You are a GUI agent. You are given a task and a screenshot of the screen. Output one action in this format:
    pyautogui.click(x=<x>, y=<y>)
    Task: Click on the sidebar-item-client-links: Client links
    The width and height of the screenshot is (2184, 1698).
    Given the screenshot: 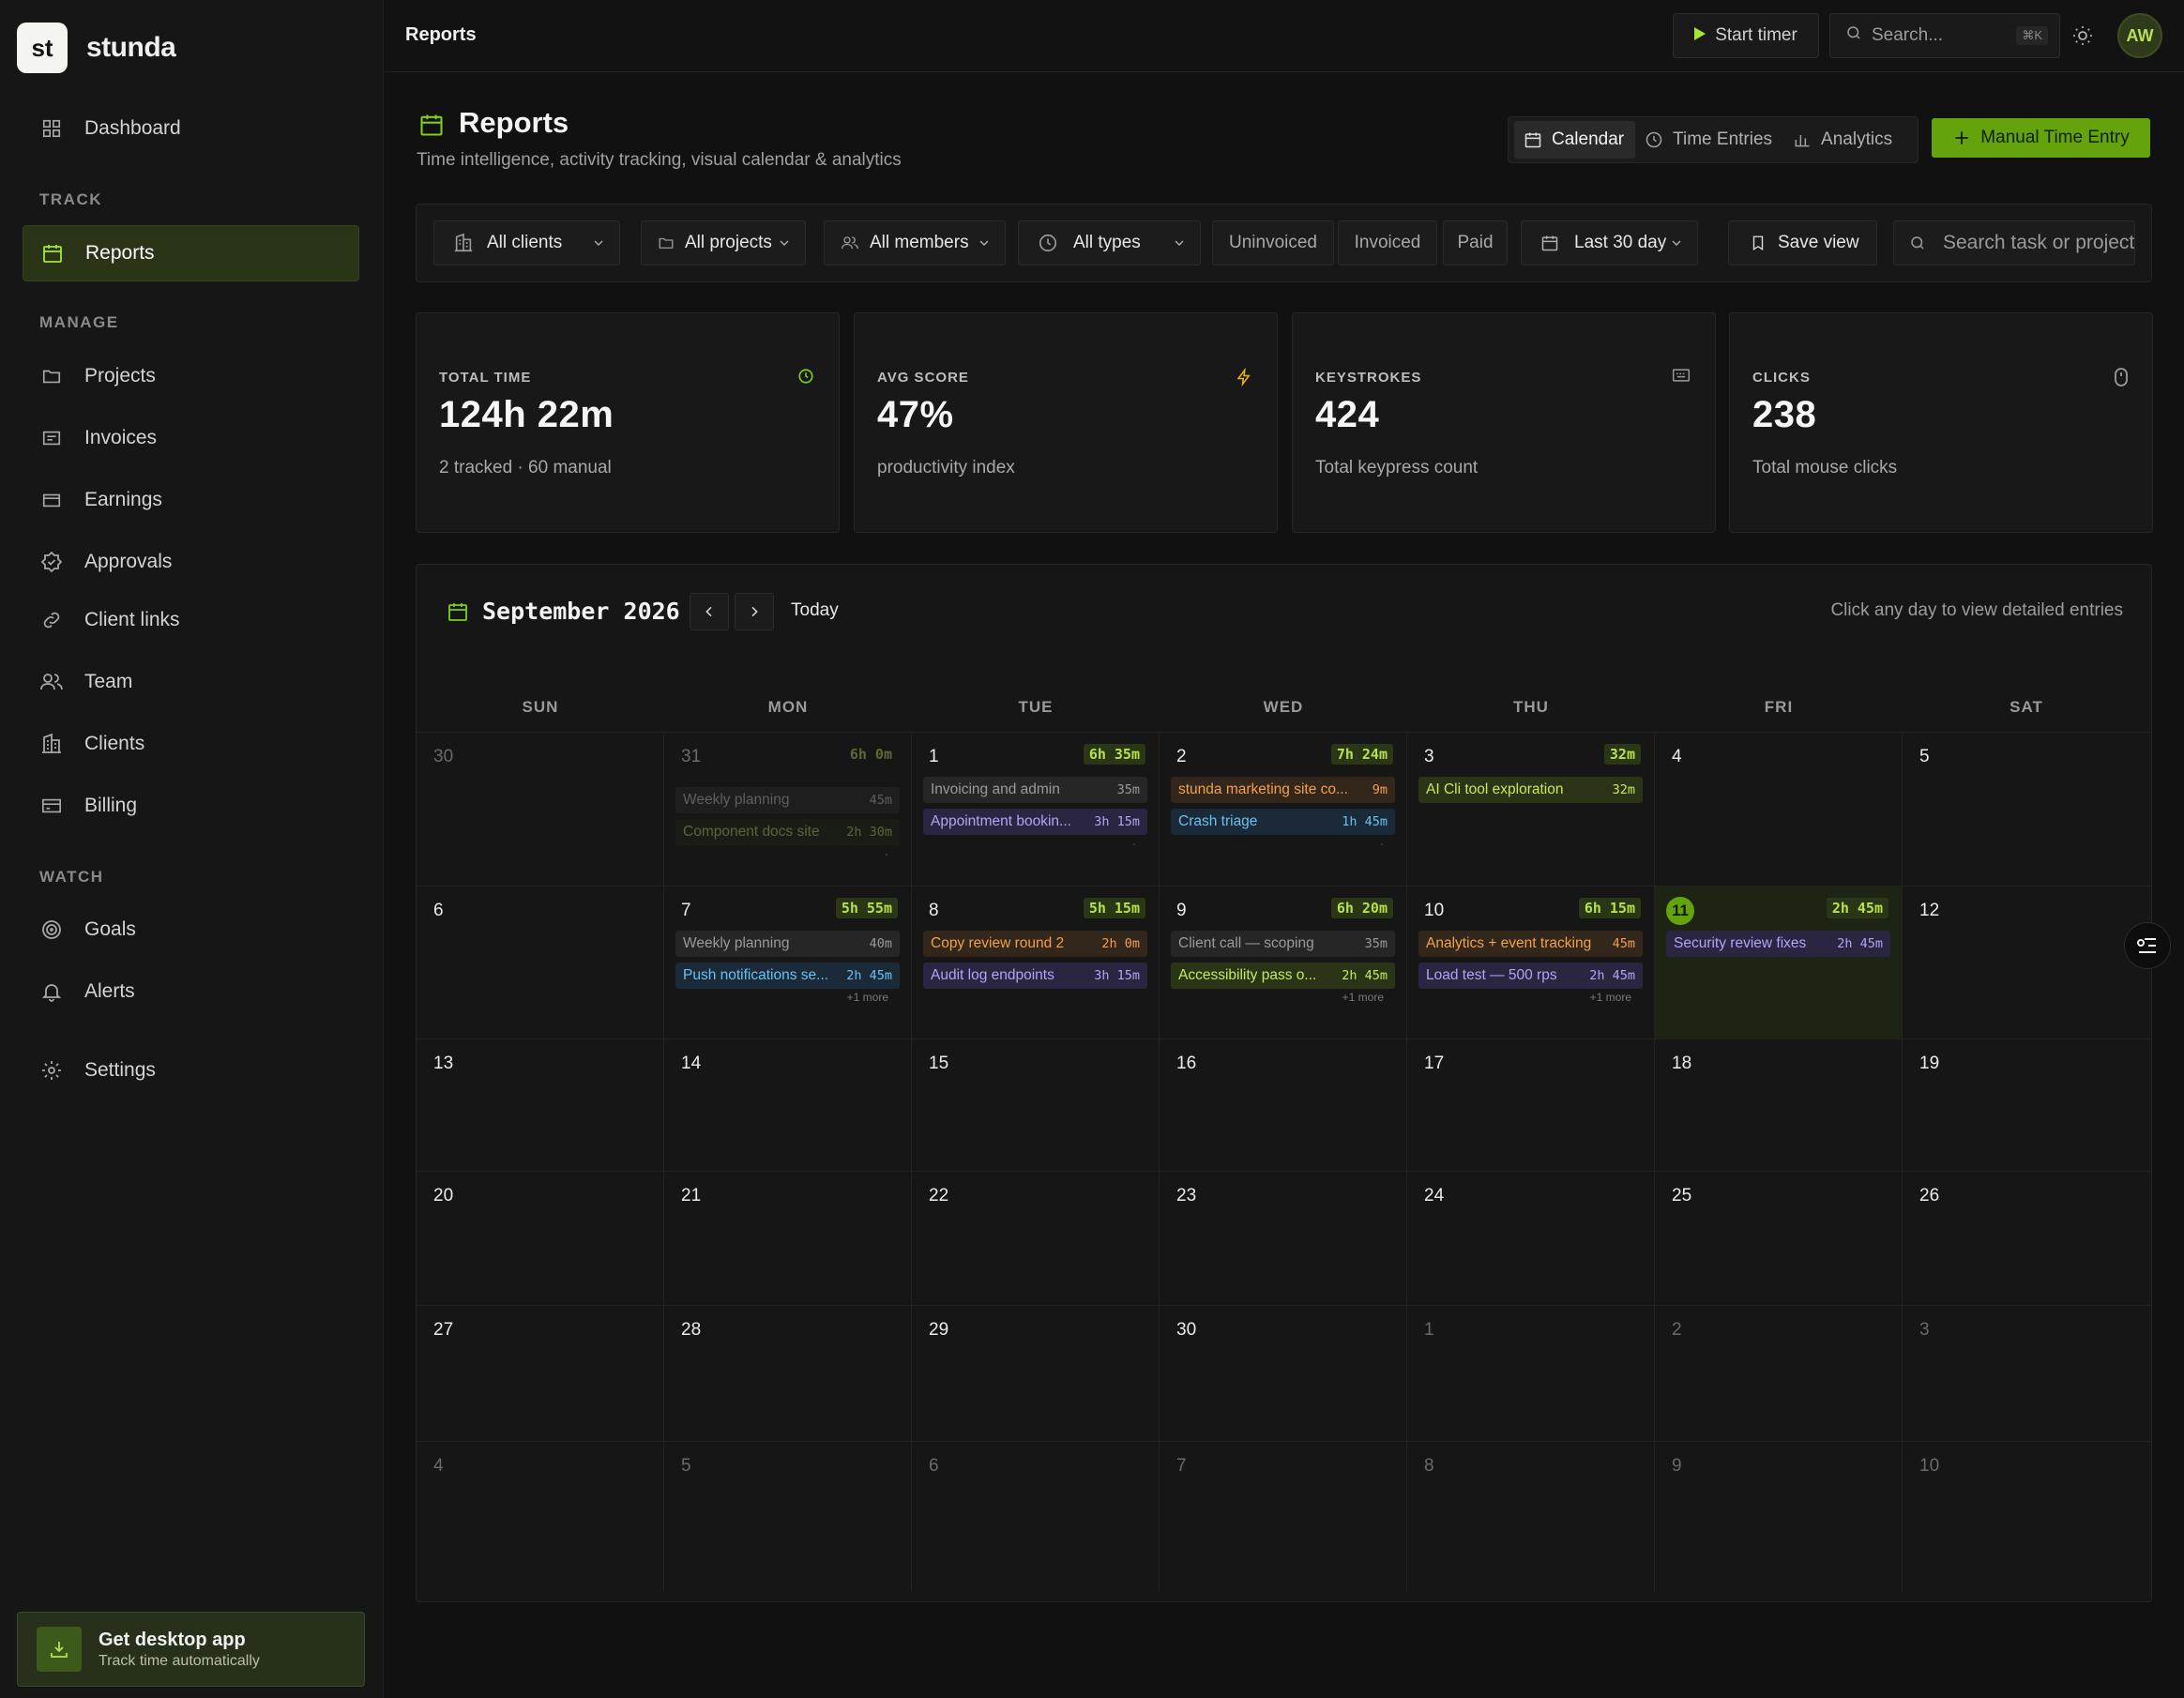 What is the action you would take?
    pyautogui.click(x=191, y=620)
    